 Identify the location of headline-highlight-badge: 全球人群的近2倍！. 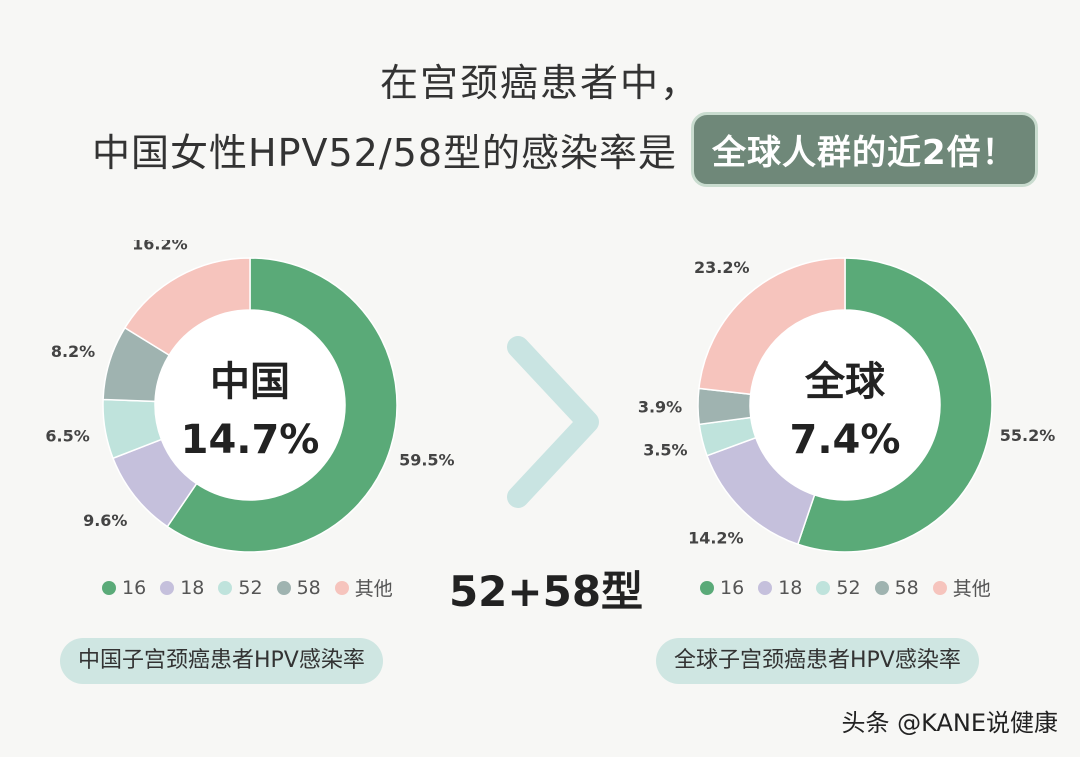
(864, 149).